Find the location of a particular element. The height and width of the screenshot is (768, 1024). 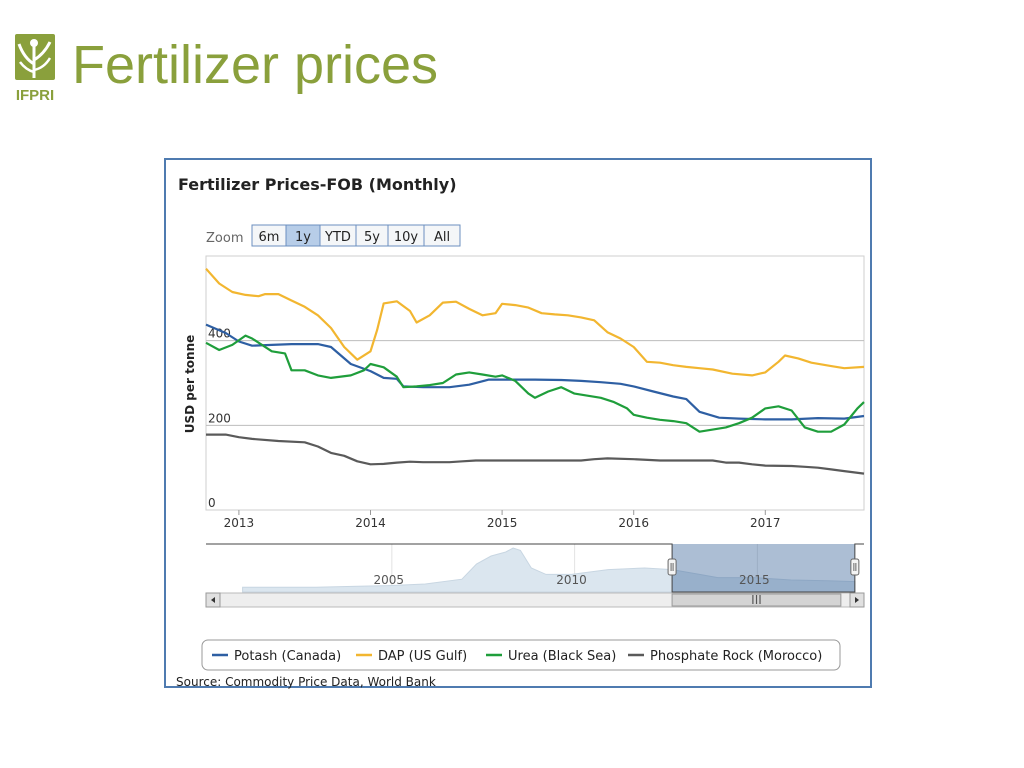

legend-item-label: Phosphate Rock (Morocco) is located at coordinates (736, 656).